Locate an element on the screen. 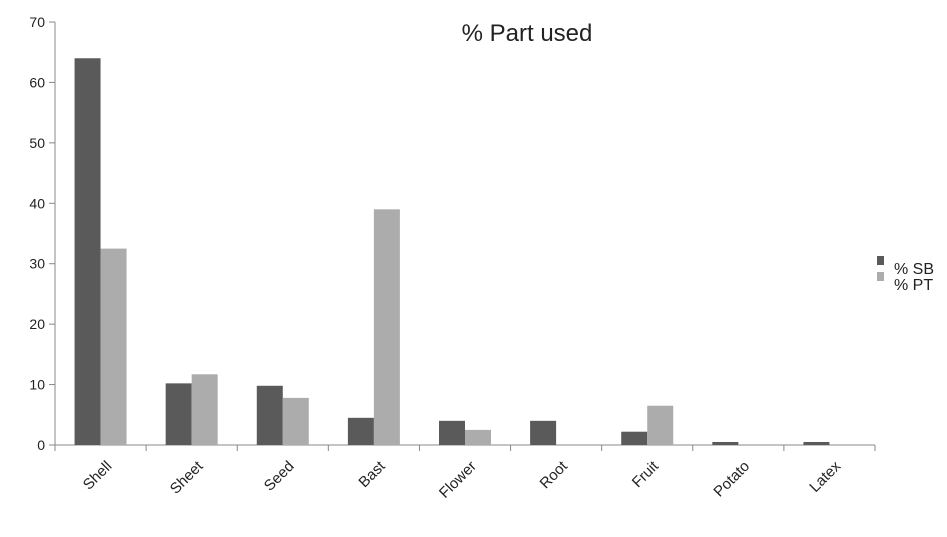 The width and height of the screenshot is (947, 537). legend-label: % SB is located at coordinates (914, 269).